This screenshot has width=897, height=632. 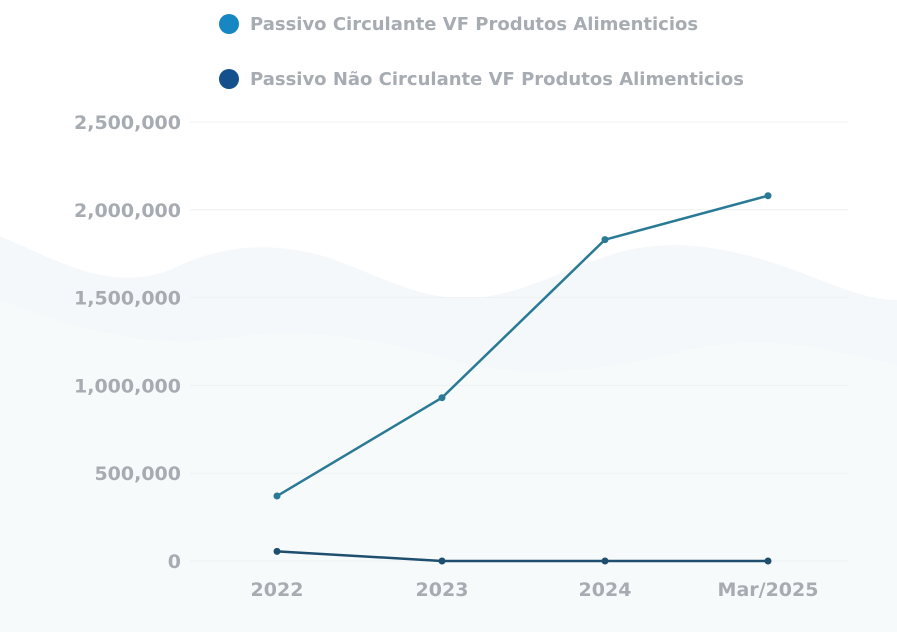 I want to click on y-tick-label: 1,000,000, so click(x=127, y=386).